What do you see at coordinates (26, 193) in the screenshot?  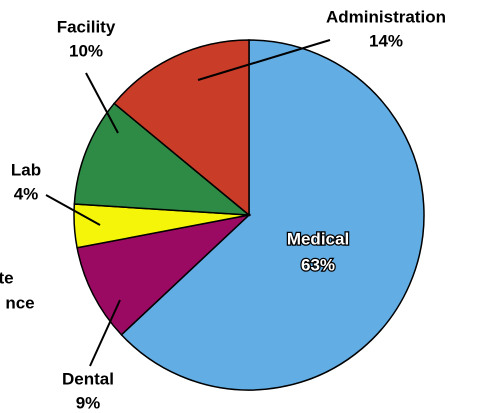 I see `slice-value: 4%` at bounding box center [26, 193].